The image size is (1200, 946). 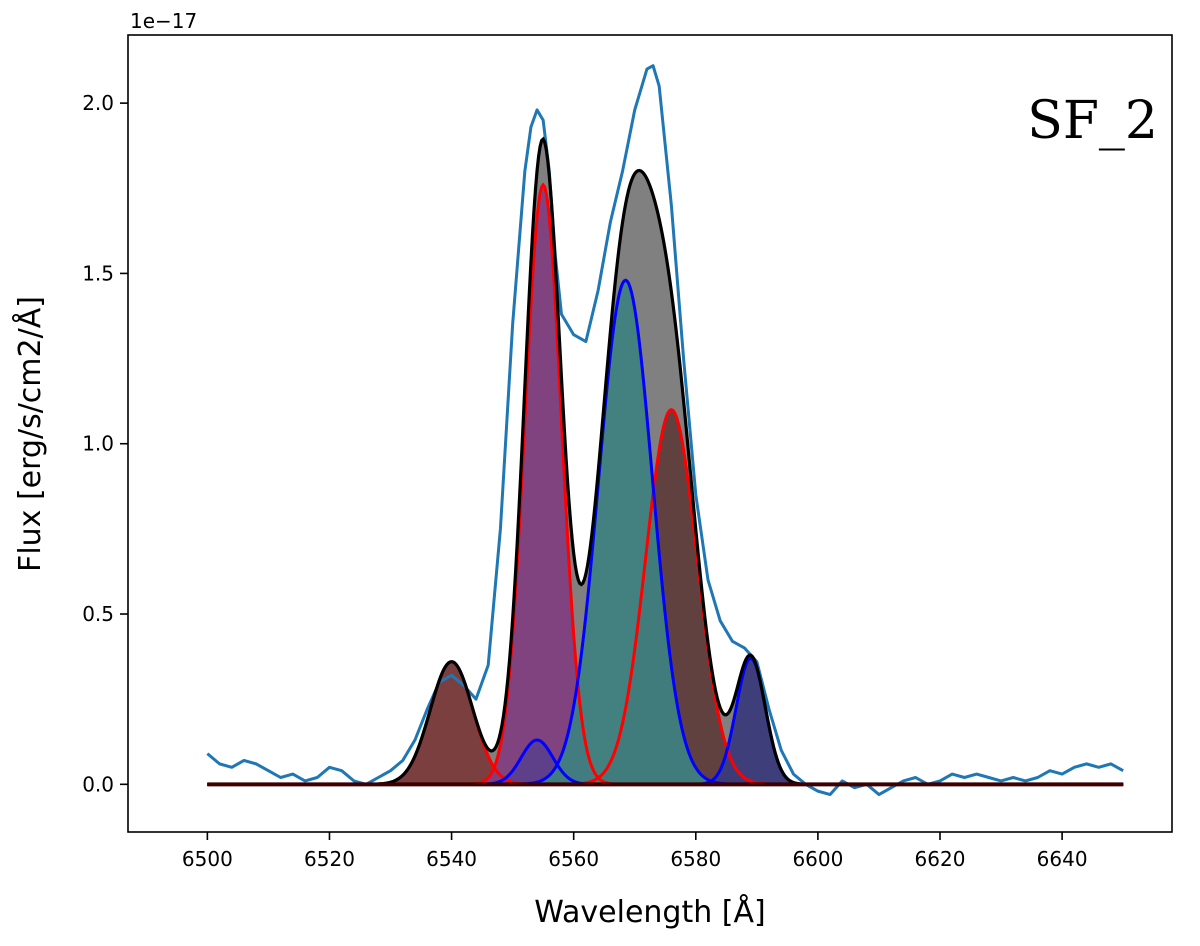 What do you see at coordinates (1062, 859) in the screenshot?
I see `x-tick-label: 6640` at bounding box center [1062, 859].